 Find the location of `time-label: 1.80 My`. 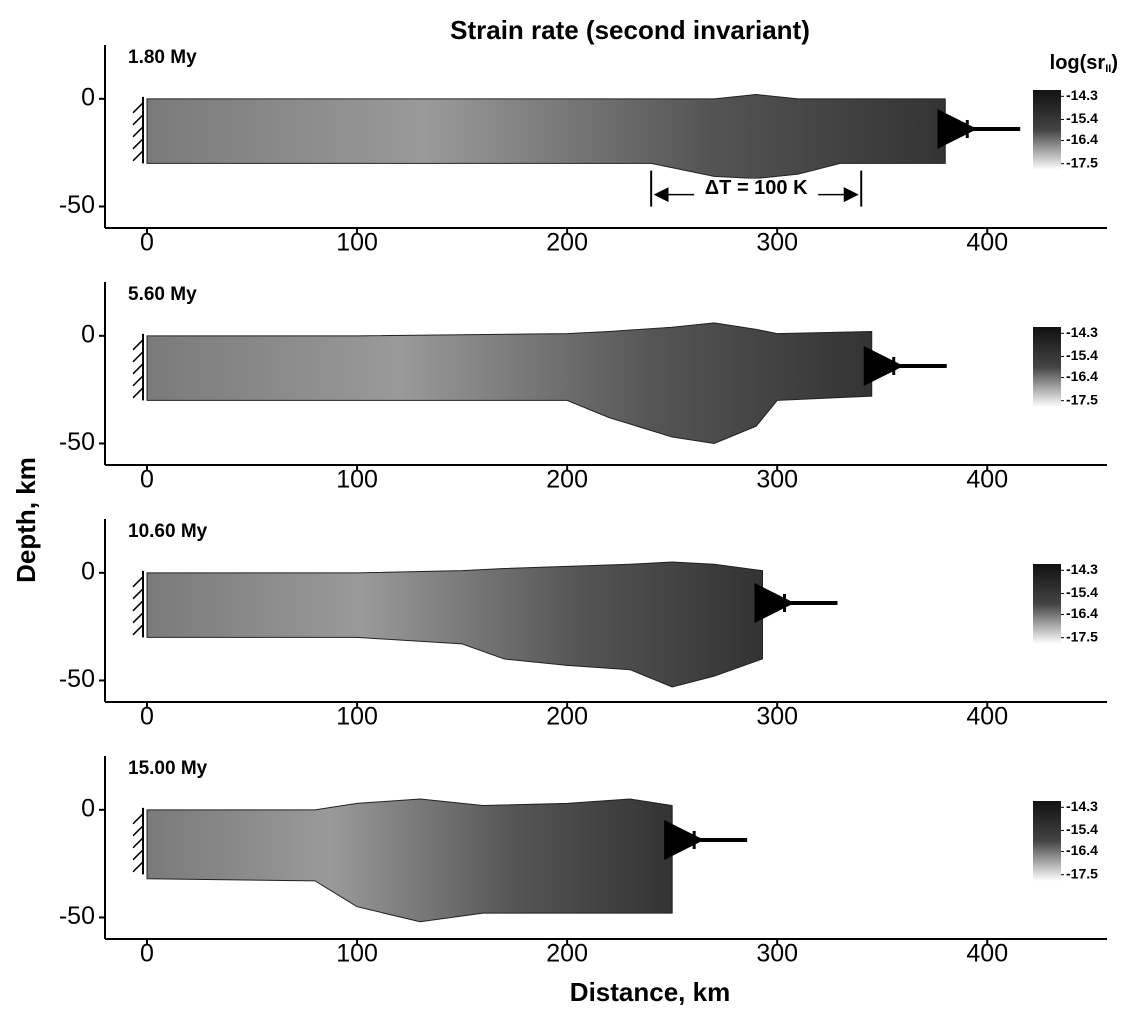

time-label: 1.80 My is located at coordinates (162, 57).